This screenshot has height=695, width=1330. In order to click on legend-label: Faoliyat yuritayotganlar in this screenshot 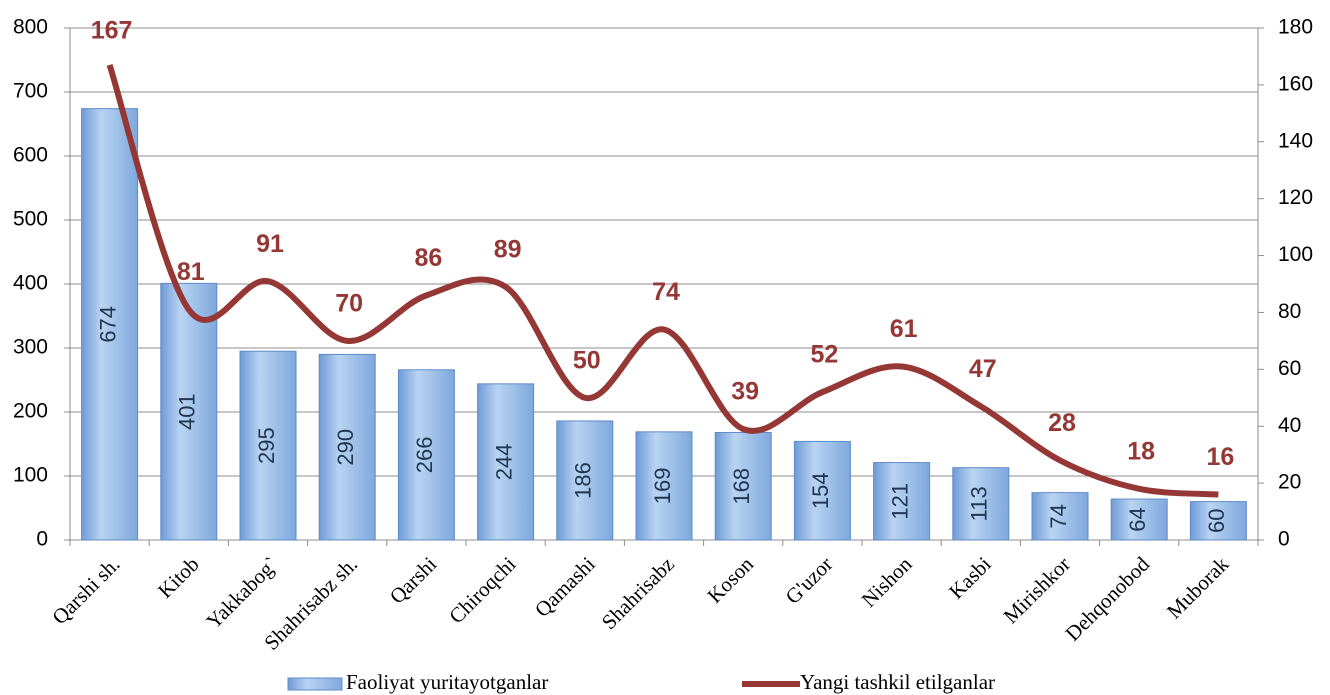, I will do `click(447, 682)`.